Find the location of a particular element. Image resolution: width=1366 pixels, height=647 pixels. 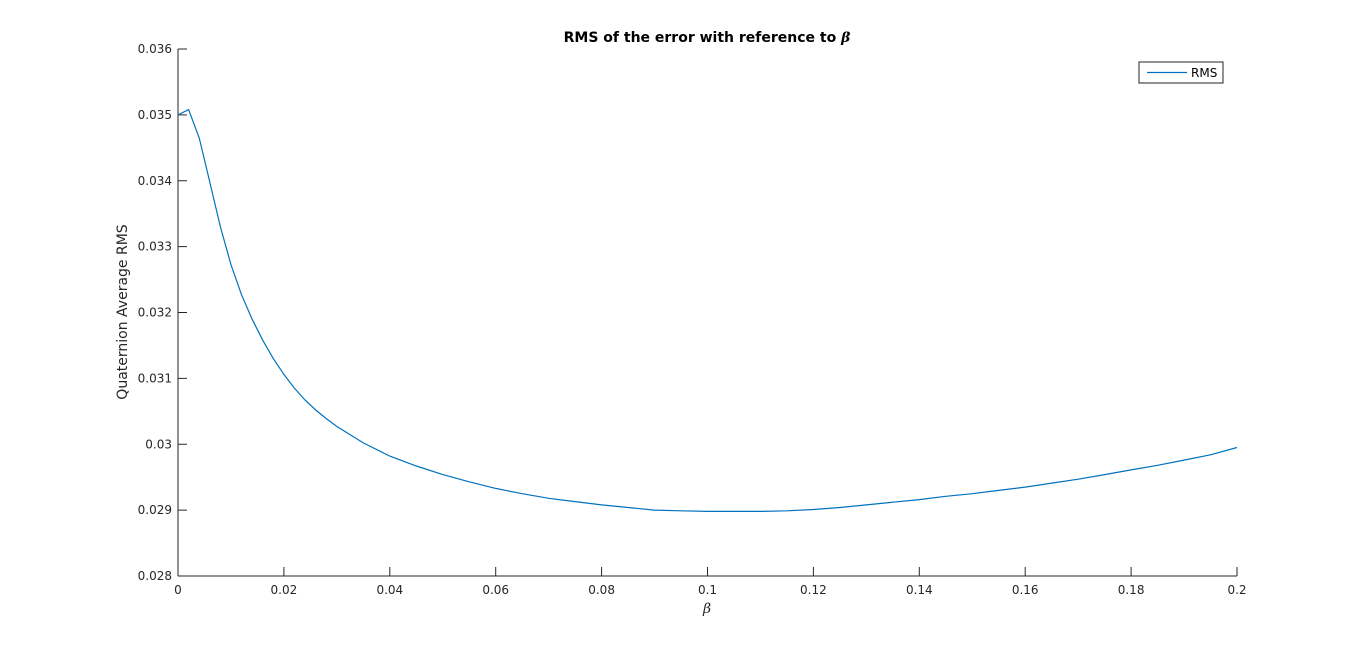

x-tick-label: 0.1 is located at coordinates (707, 590).